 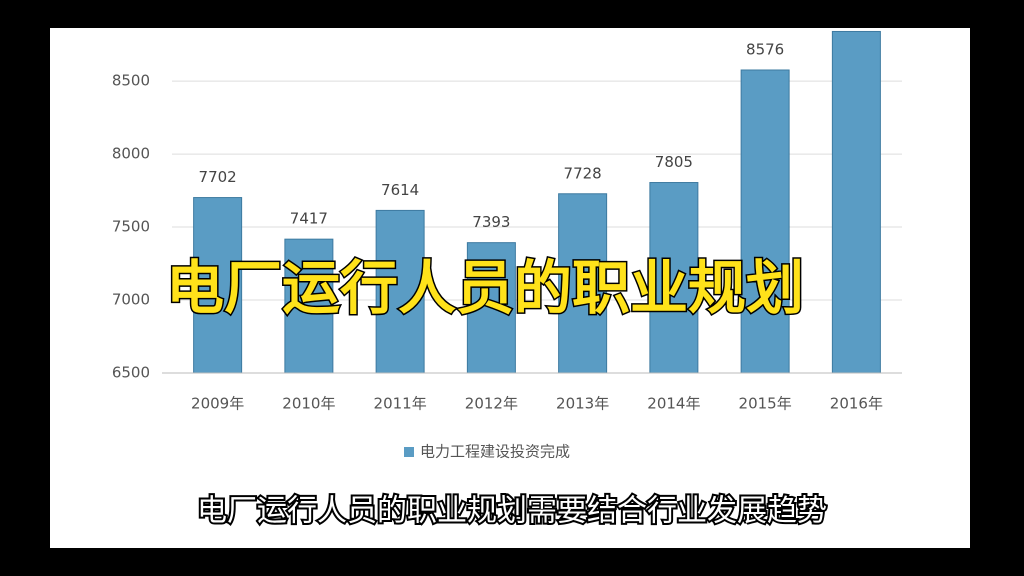 What do you see at coordinates (309, 219) in the screenshot?
I see `data-label: 7417` at bounding box center [309, 219].